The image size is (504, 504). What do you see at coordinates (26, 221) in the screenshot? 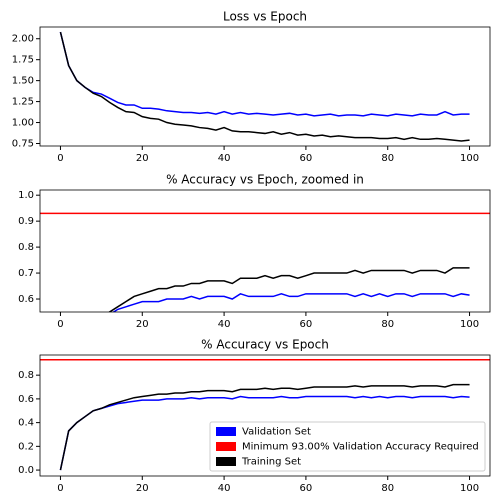
I see `y-tick-label: 0.9` at bounding box center [26, 221].